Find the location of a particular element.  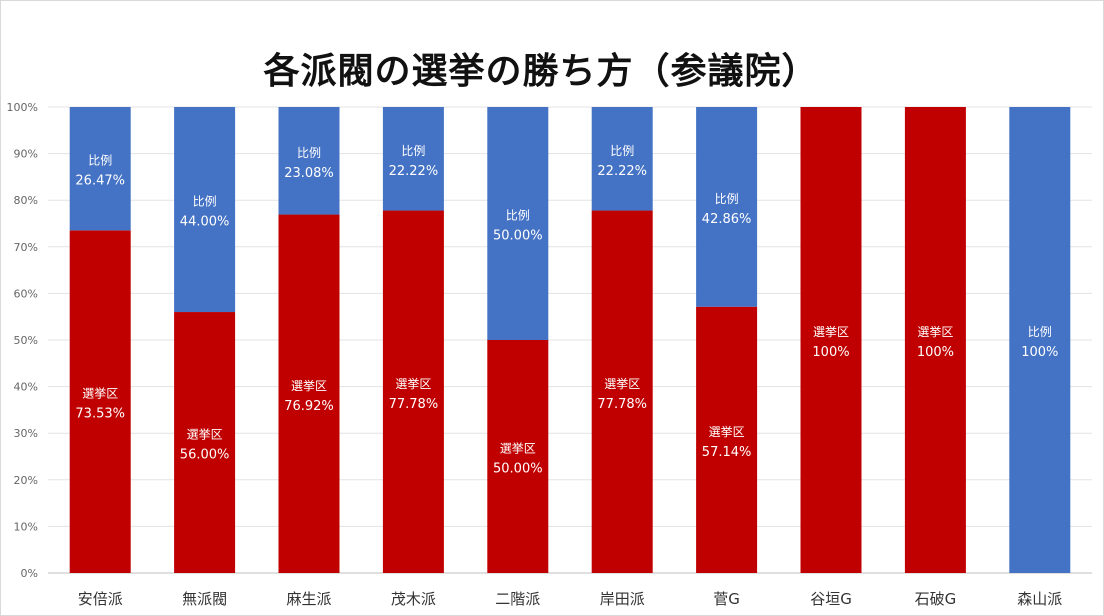

data-label-value: 73.53% is located at coordinates (100, 414).